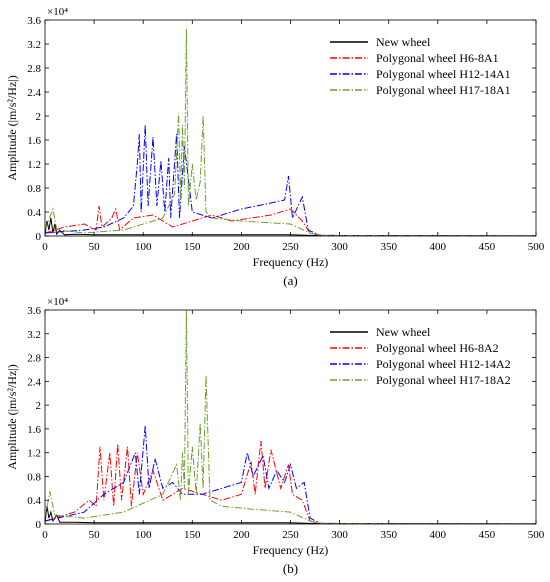 The width and height of the screenshot is (550, 582). I want to click on panel-caption: (a), so click(290, 280).